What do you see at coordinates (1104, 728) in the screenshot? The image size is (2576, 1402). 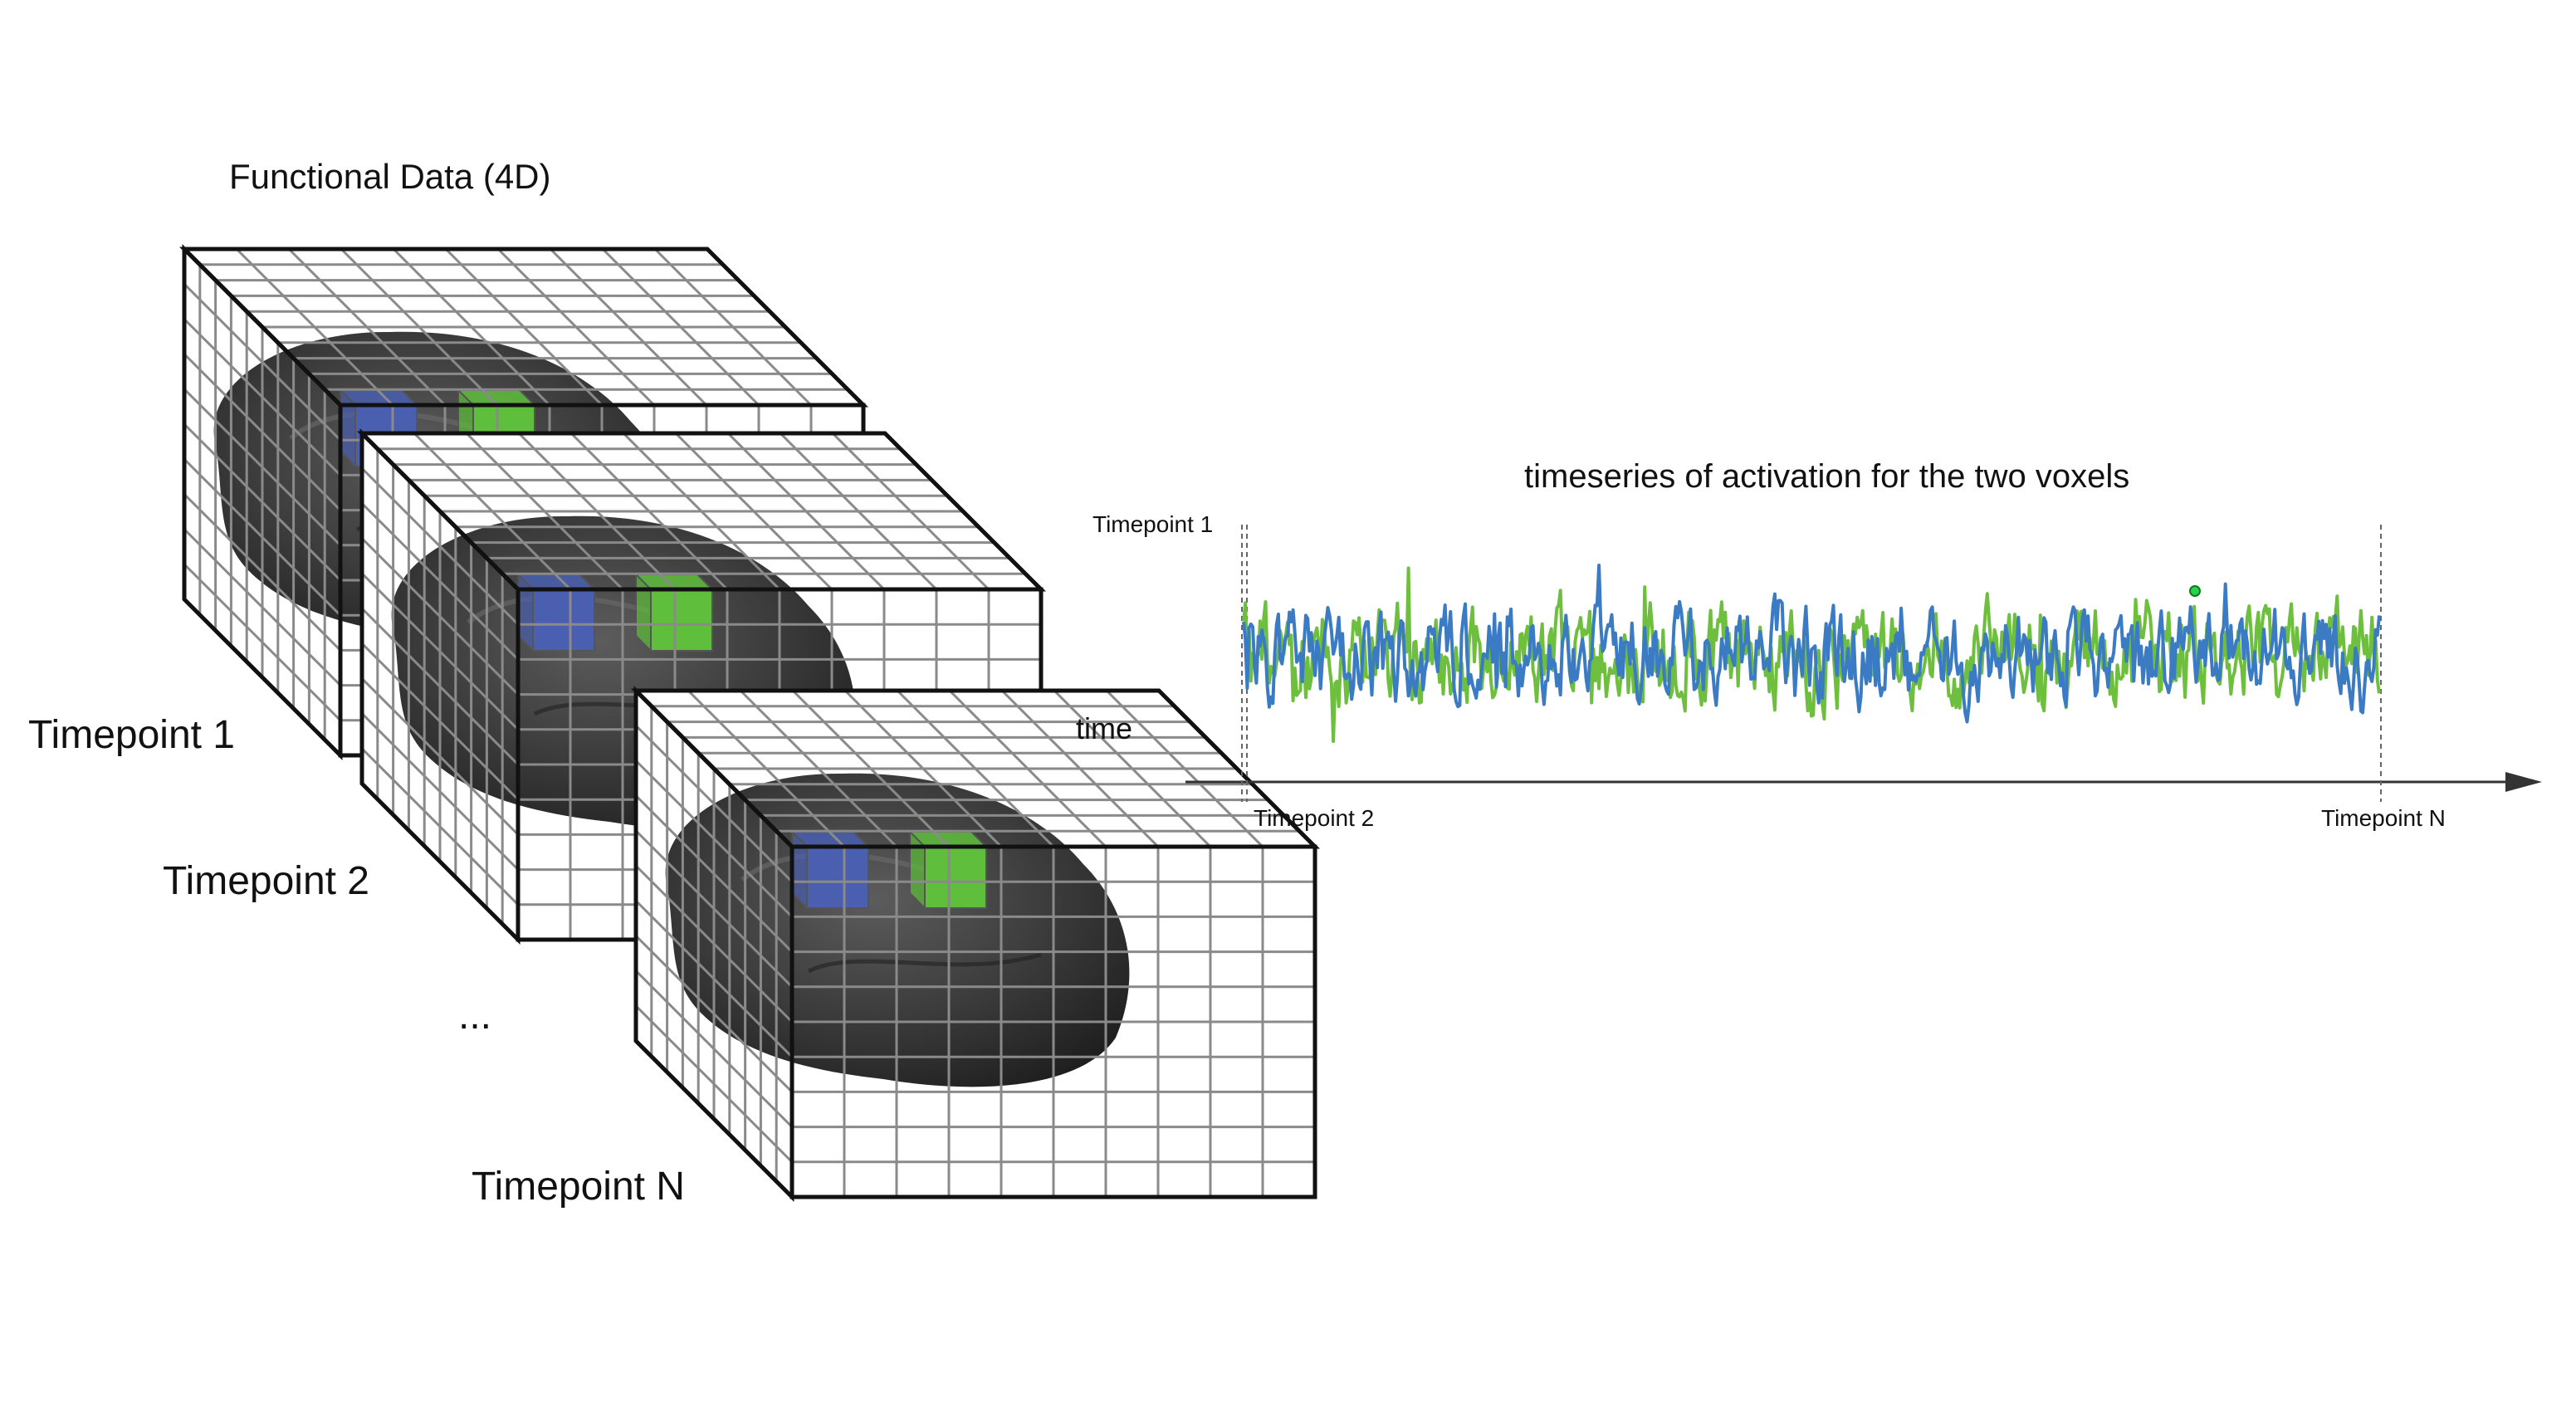 I see `time-axis-label: time` at bounding box center [1104, 728].